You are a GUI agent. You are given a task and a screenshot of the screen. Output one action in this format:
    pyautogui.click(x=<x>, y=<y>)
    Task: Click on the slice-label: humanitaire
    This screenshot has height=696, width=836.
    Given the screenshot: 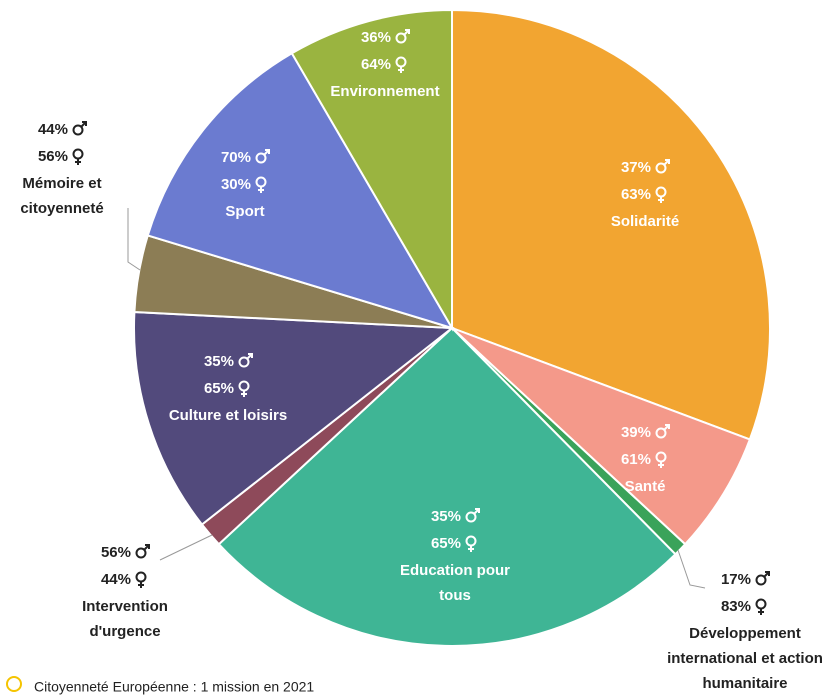 What is the action you would take?
    pyautogui.click(x=744, y=683)
    